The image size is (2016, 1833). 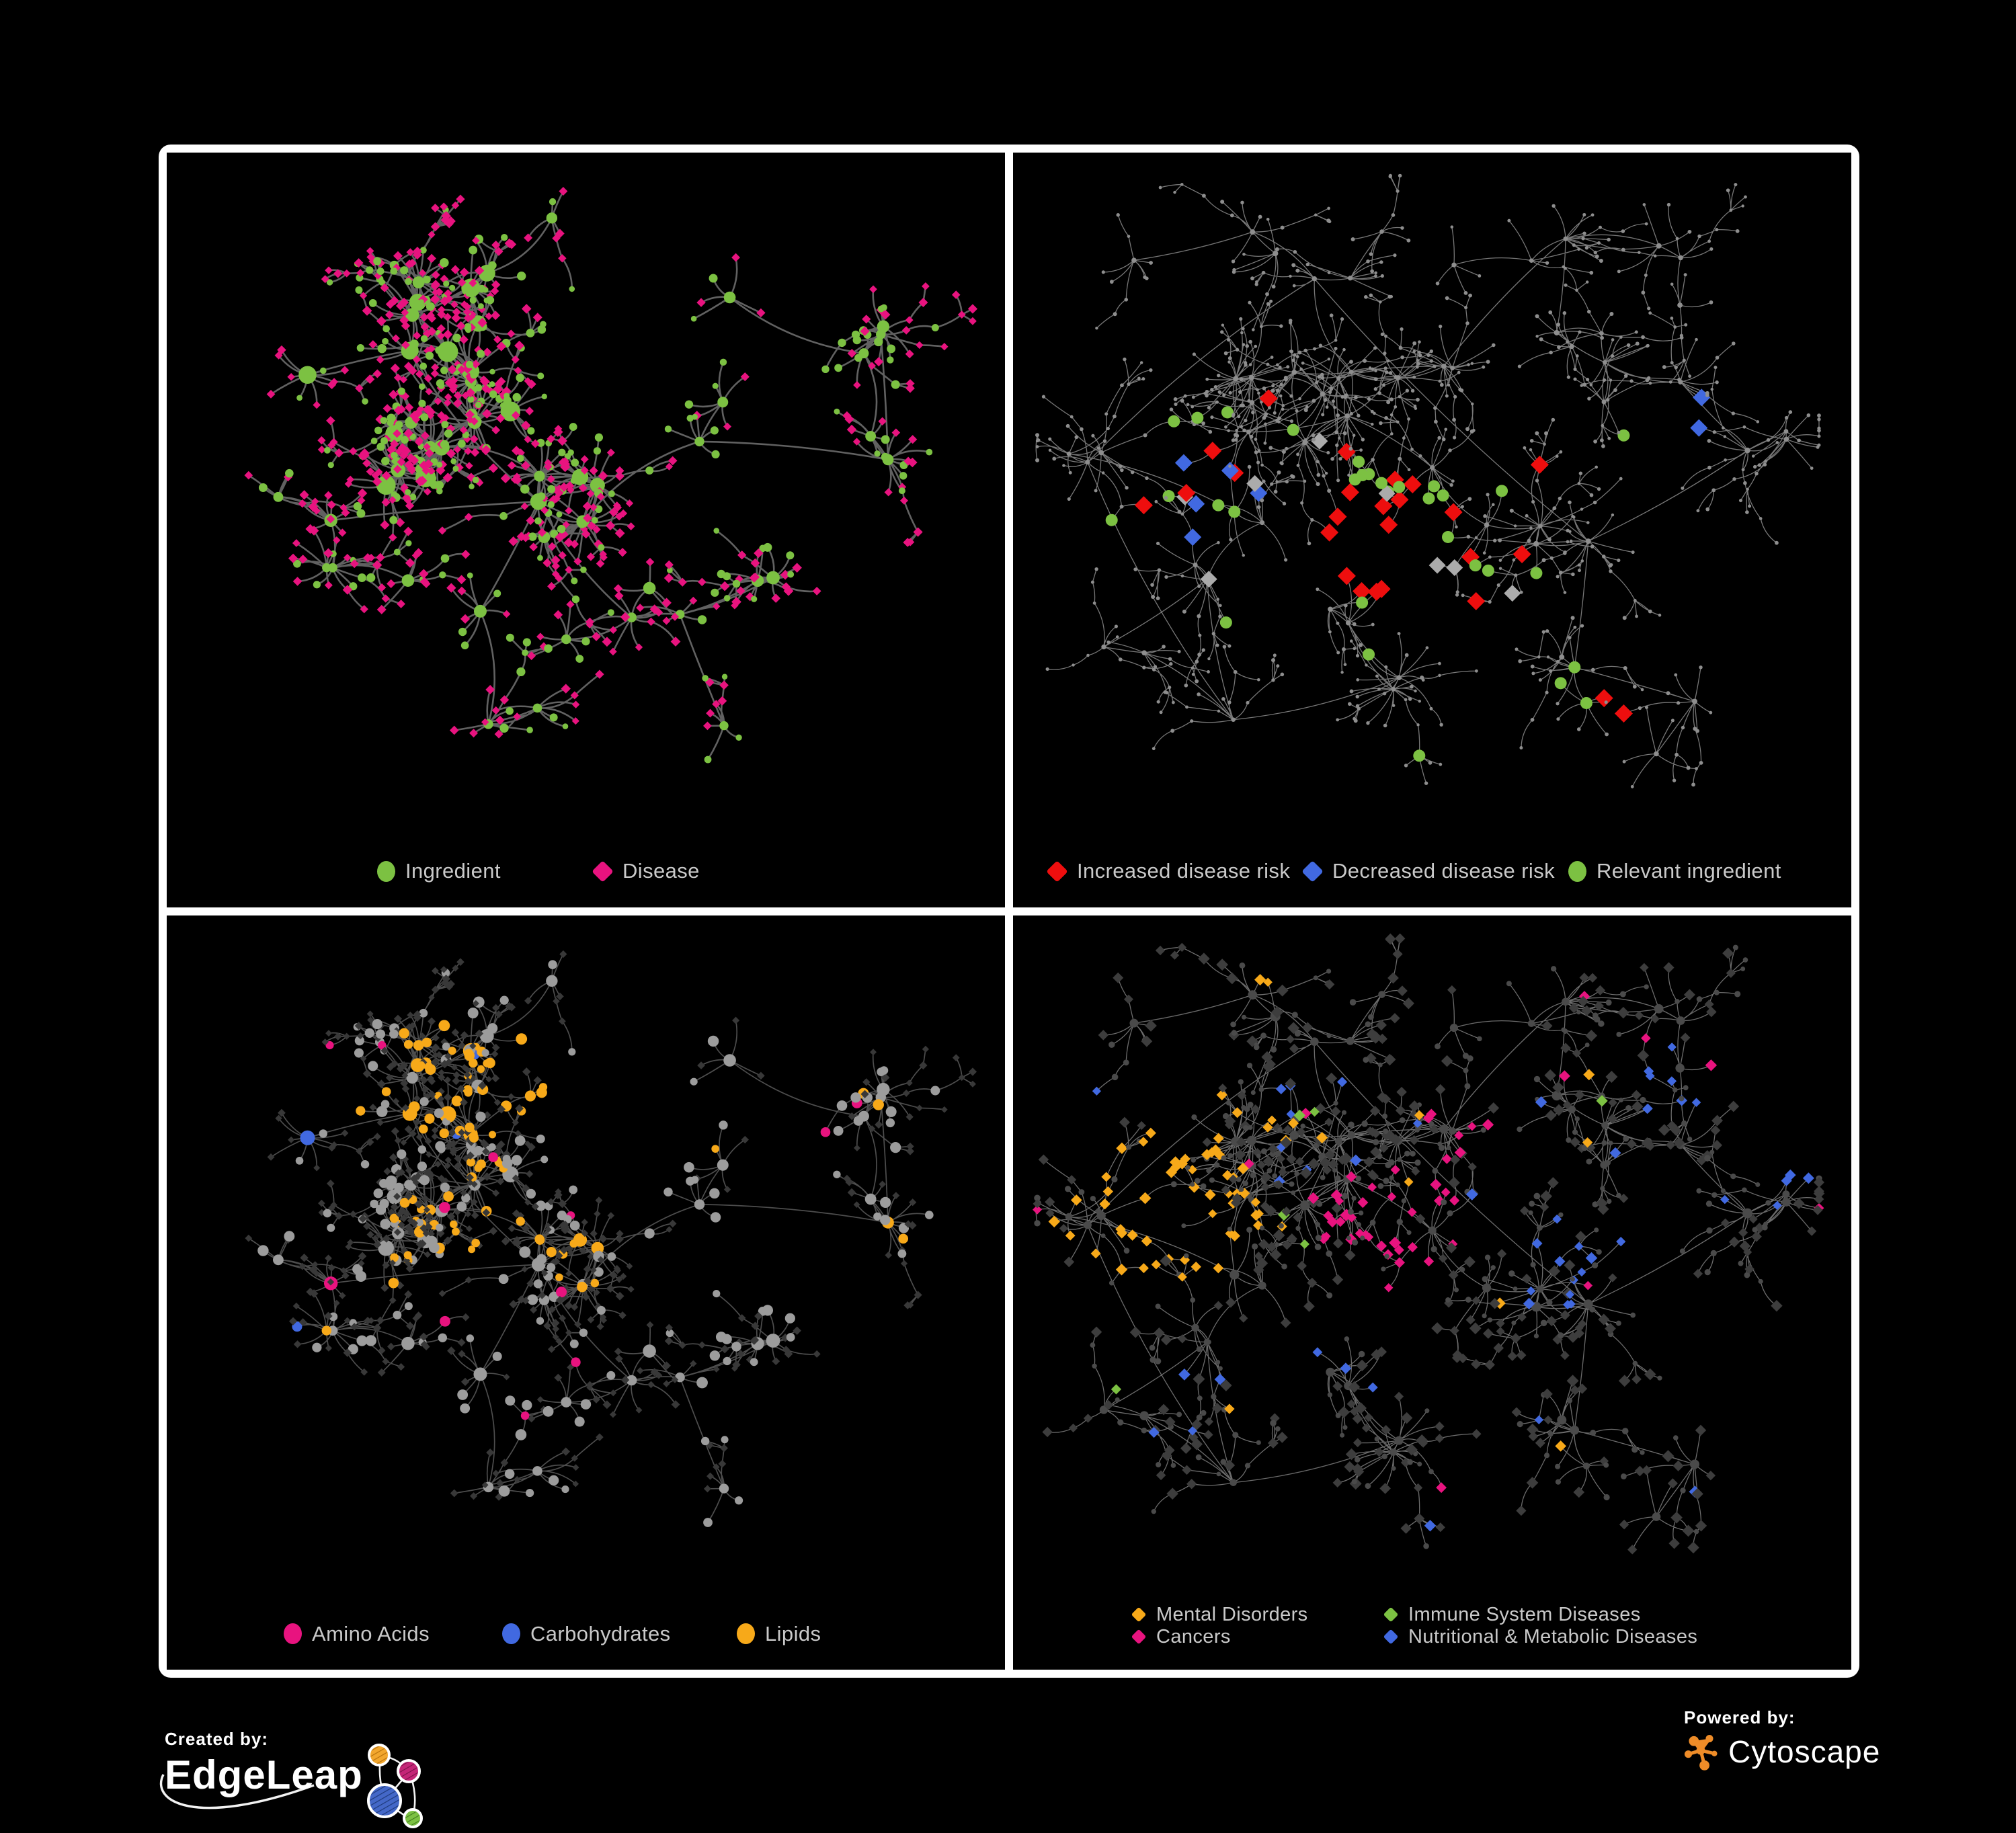 I want to click on edgeleap-logo-icon, so click(x=394, y=1786).